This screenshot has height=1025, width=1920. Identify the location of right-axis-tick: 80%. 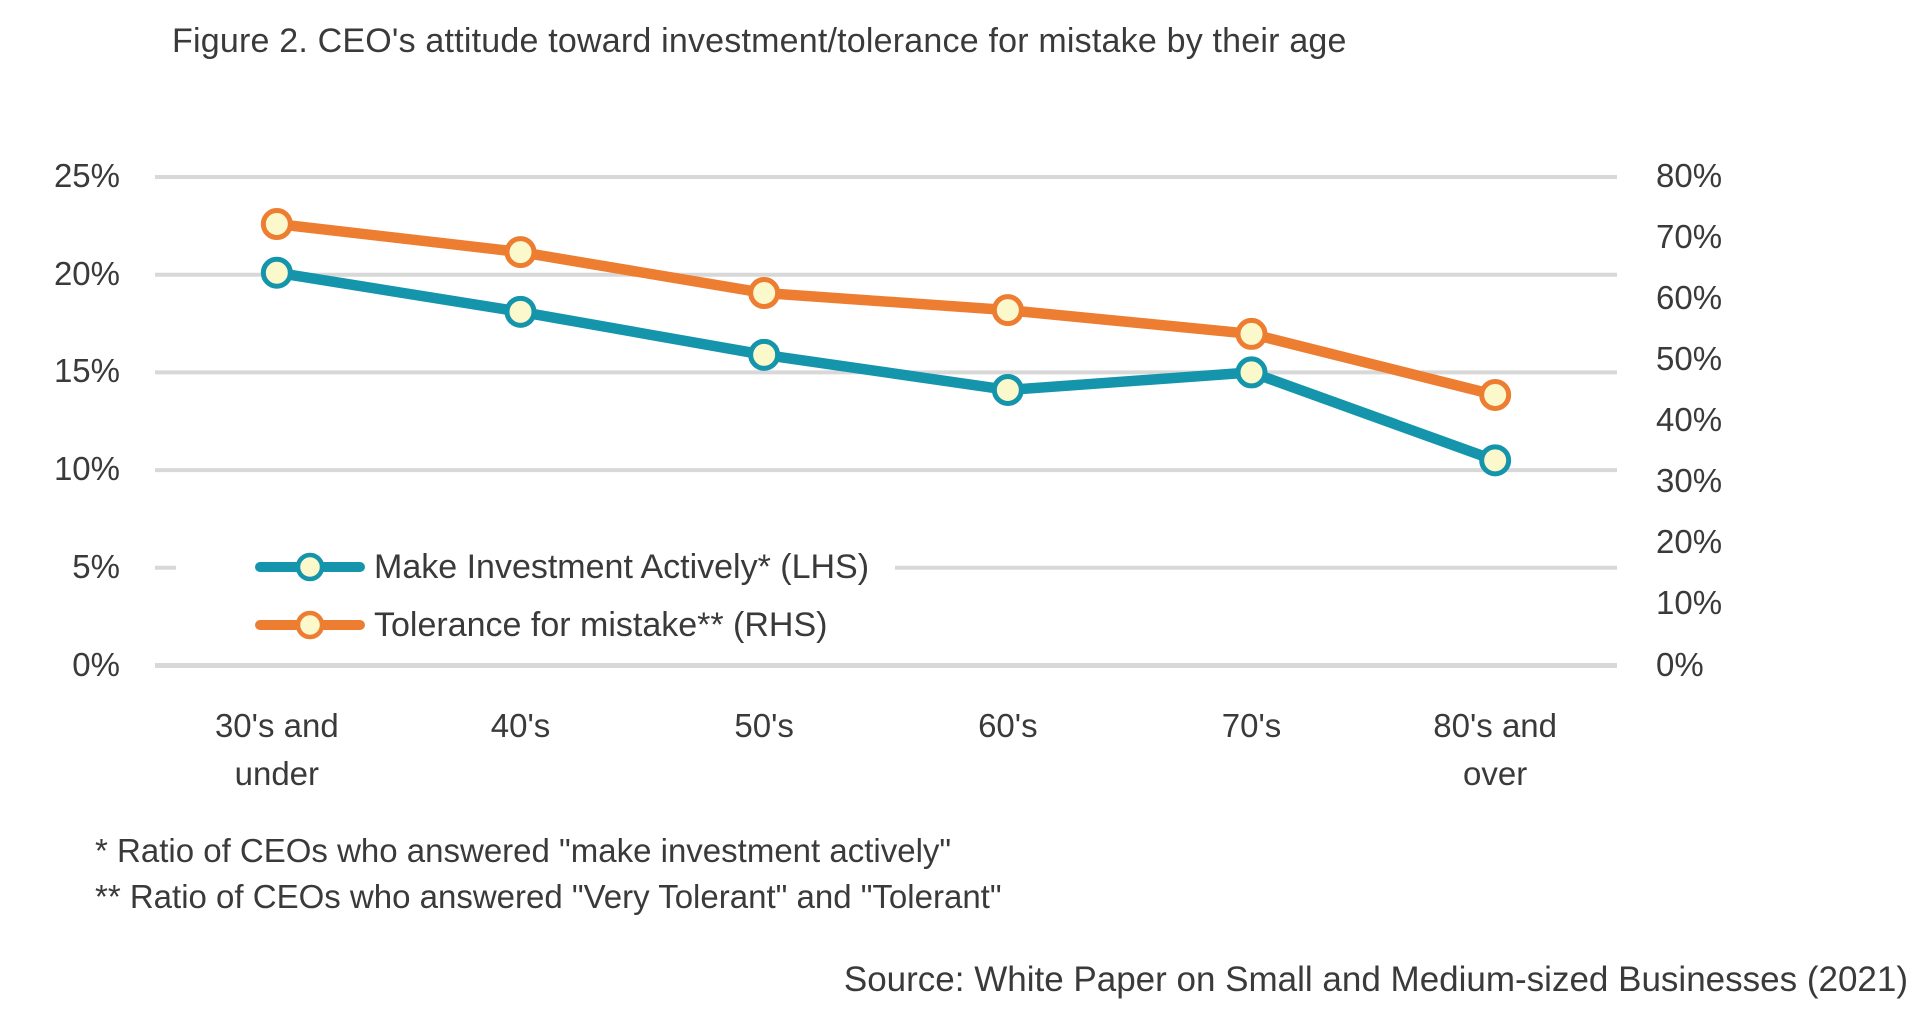
(1689, 175).